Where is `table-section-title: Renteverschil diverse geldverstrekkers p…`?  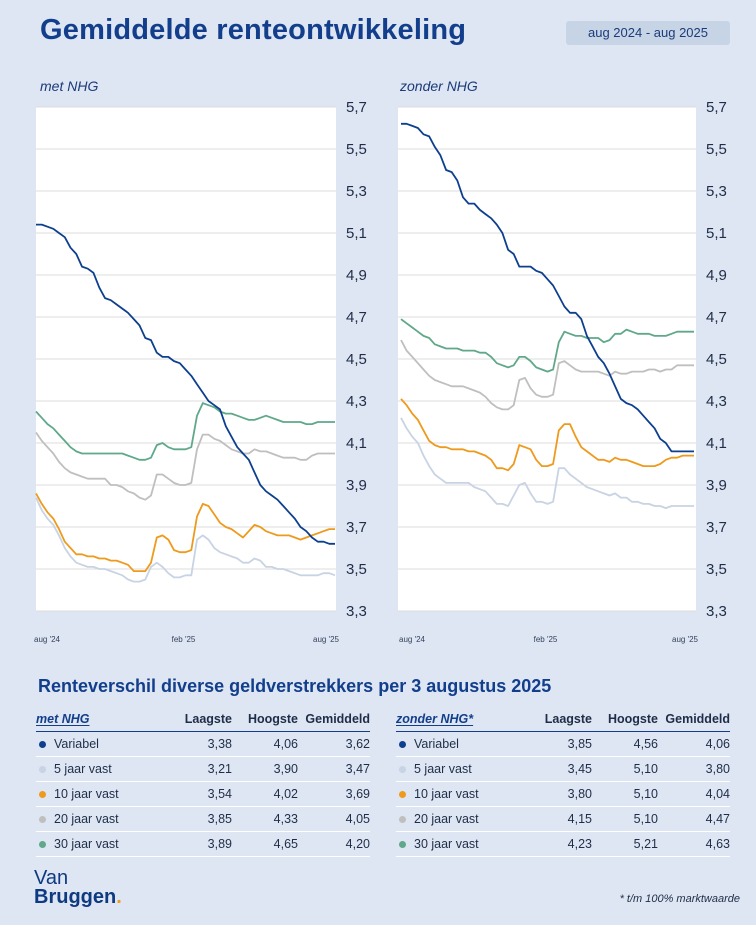
table-section-title: Renteverschil diverse geldverstrekkers p… is located at coordinates (295, 686).